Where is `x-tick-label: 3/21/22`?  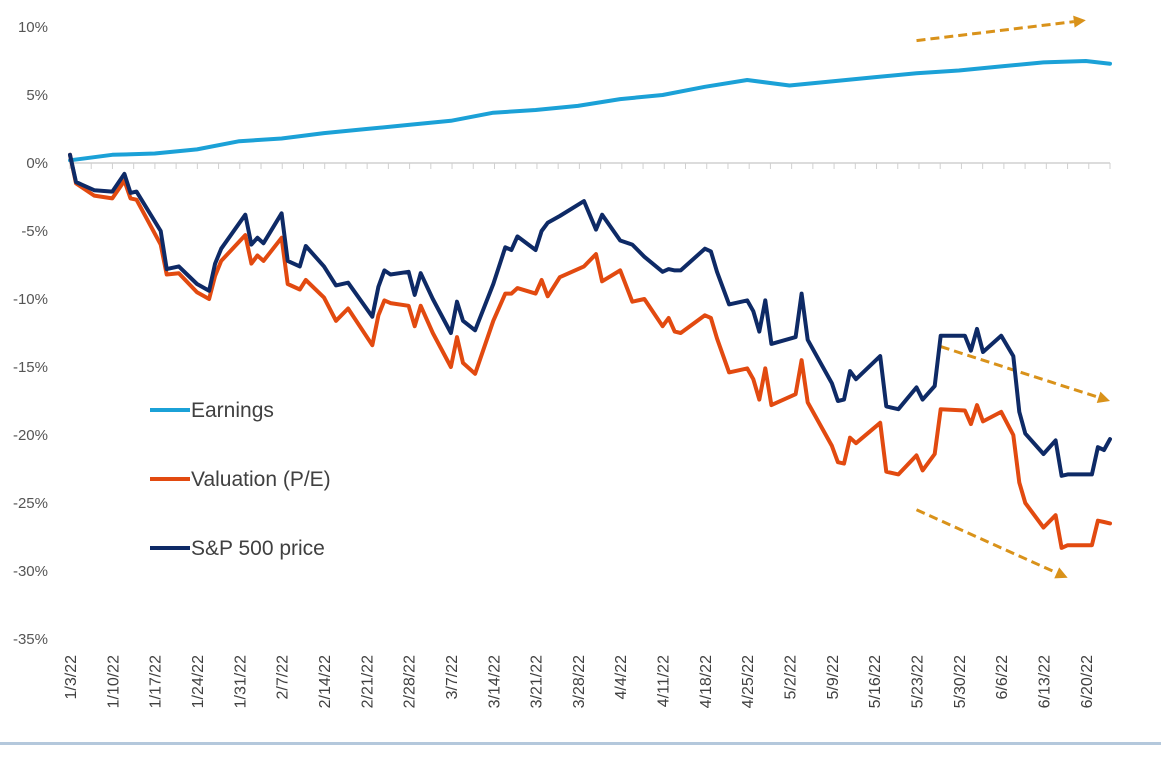
x-tick-label: 3/21/22 is located at coordinates (537, 681).